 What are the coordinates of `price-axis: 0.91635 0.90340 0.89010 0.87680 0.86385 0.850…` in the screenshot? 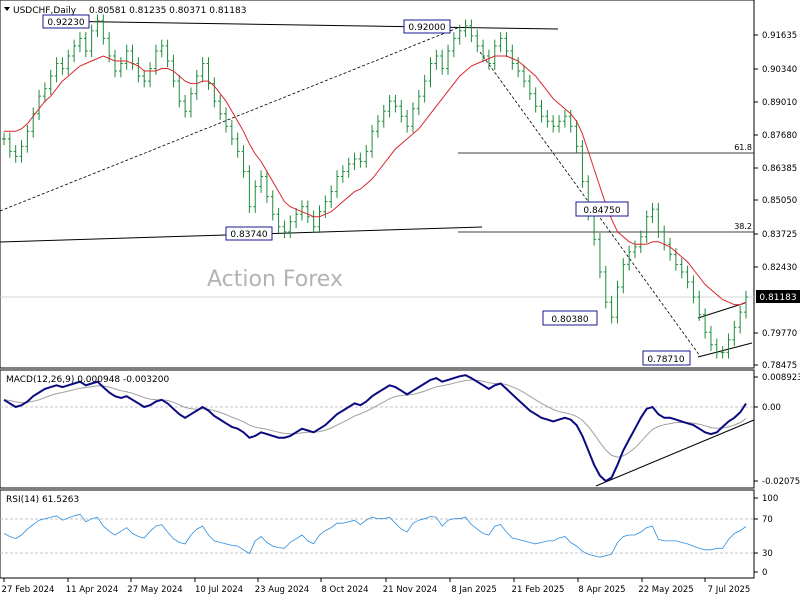 It's located at (775, 201).